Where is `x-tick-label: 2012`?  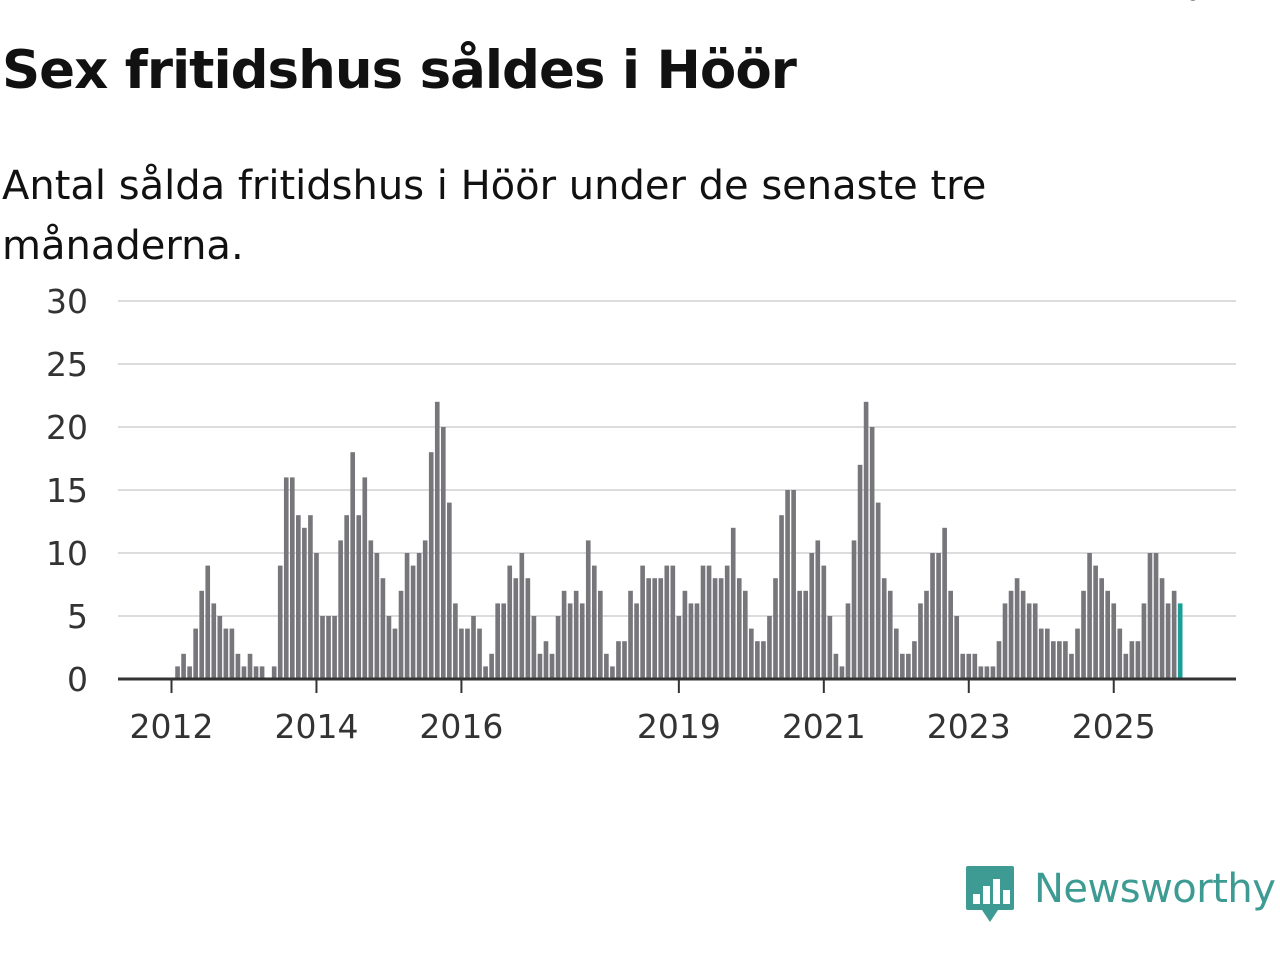
x-tick-label: 2012 is located at coordinates (172, 726).